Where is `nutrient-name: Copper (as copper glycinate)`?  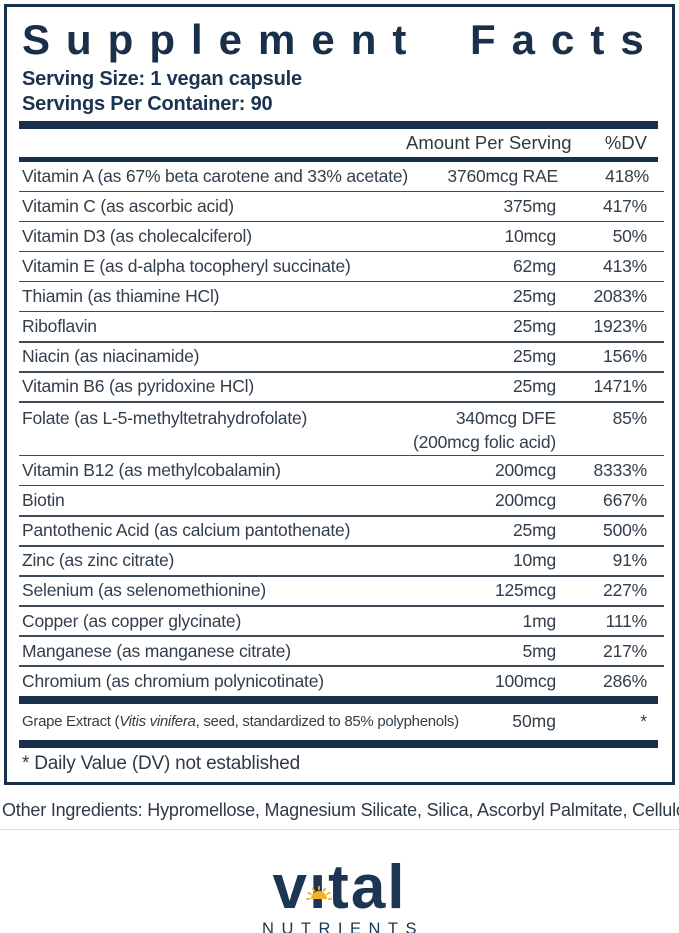 nutrient-name: Copper (as copper glycinate) is located at coordinates (132, 620).